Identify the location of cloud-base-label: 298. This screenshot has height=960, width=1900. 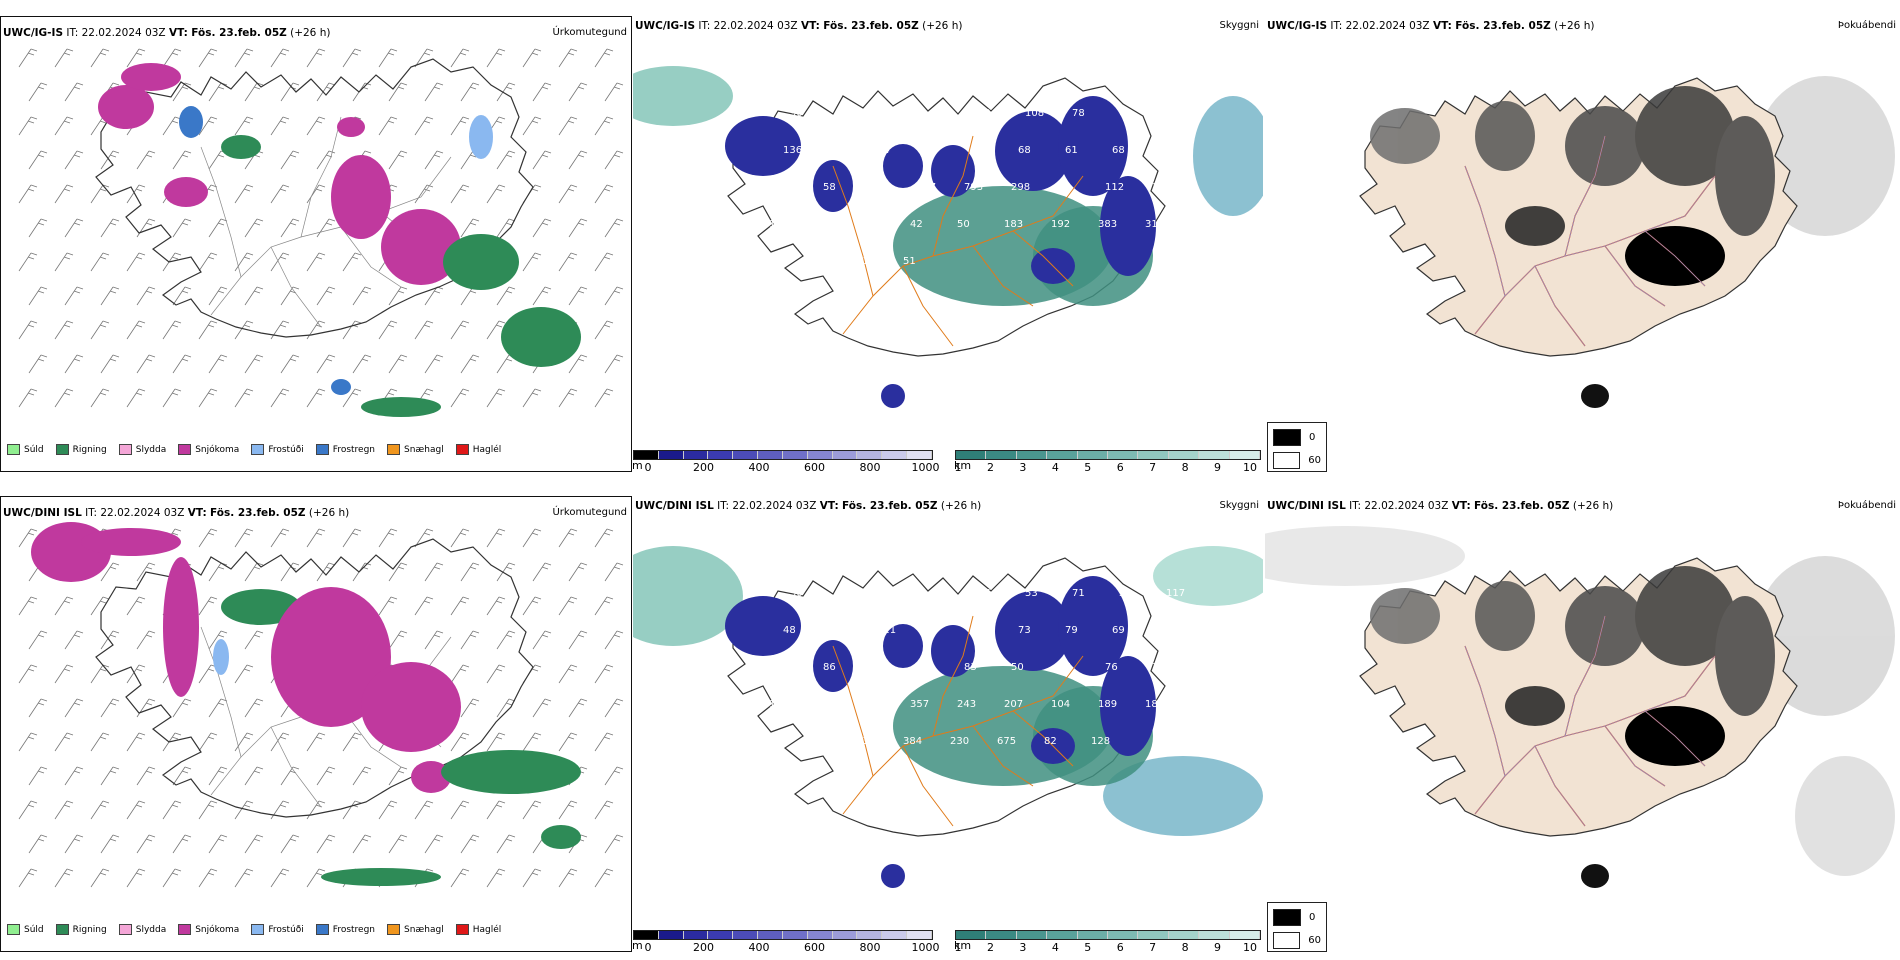
(1020, 187).